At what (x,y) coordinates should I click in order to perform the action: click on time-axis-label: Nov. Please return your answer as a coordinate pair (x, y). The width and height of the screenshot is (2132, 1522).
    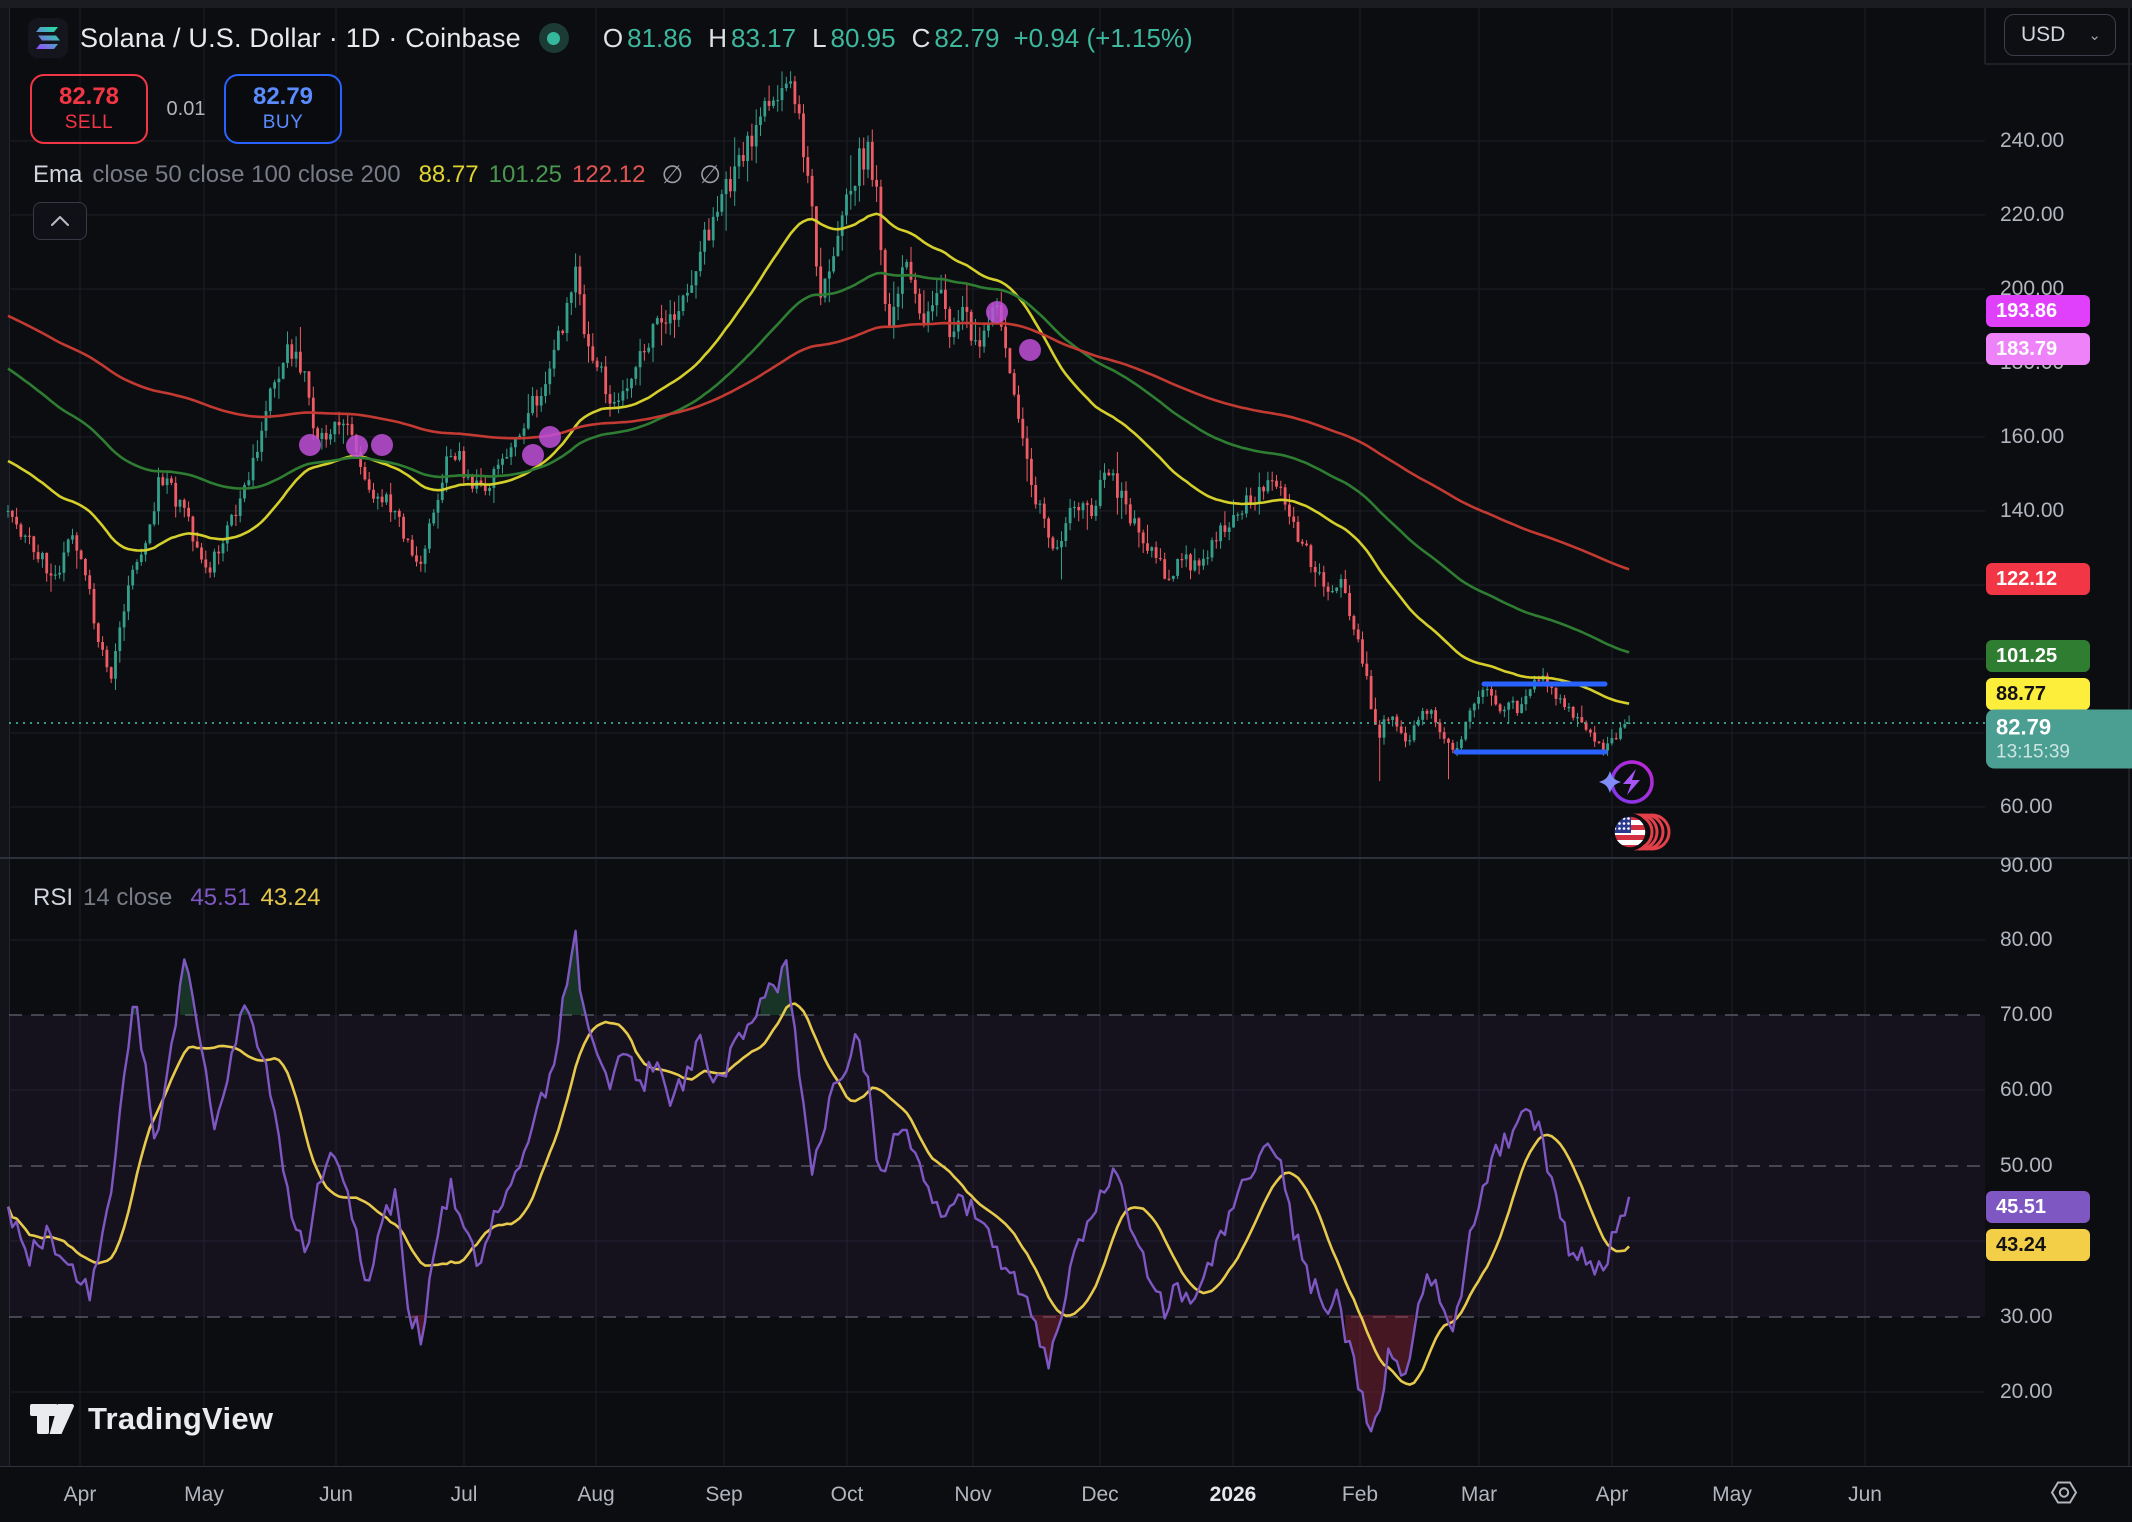
    Looking at the image, I should click on (973, 1494).